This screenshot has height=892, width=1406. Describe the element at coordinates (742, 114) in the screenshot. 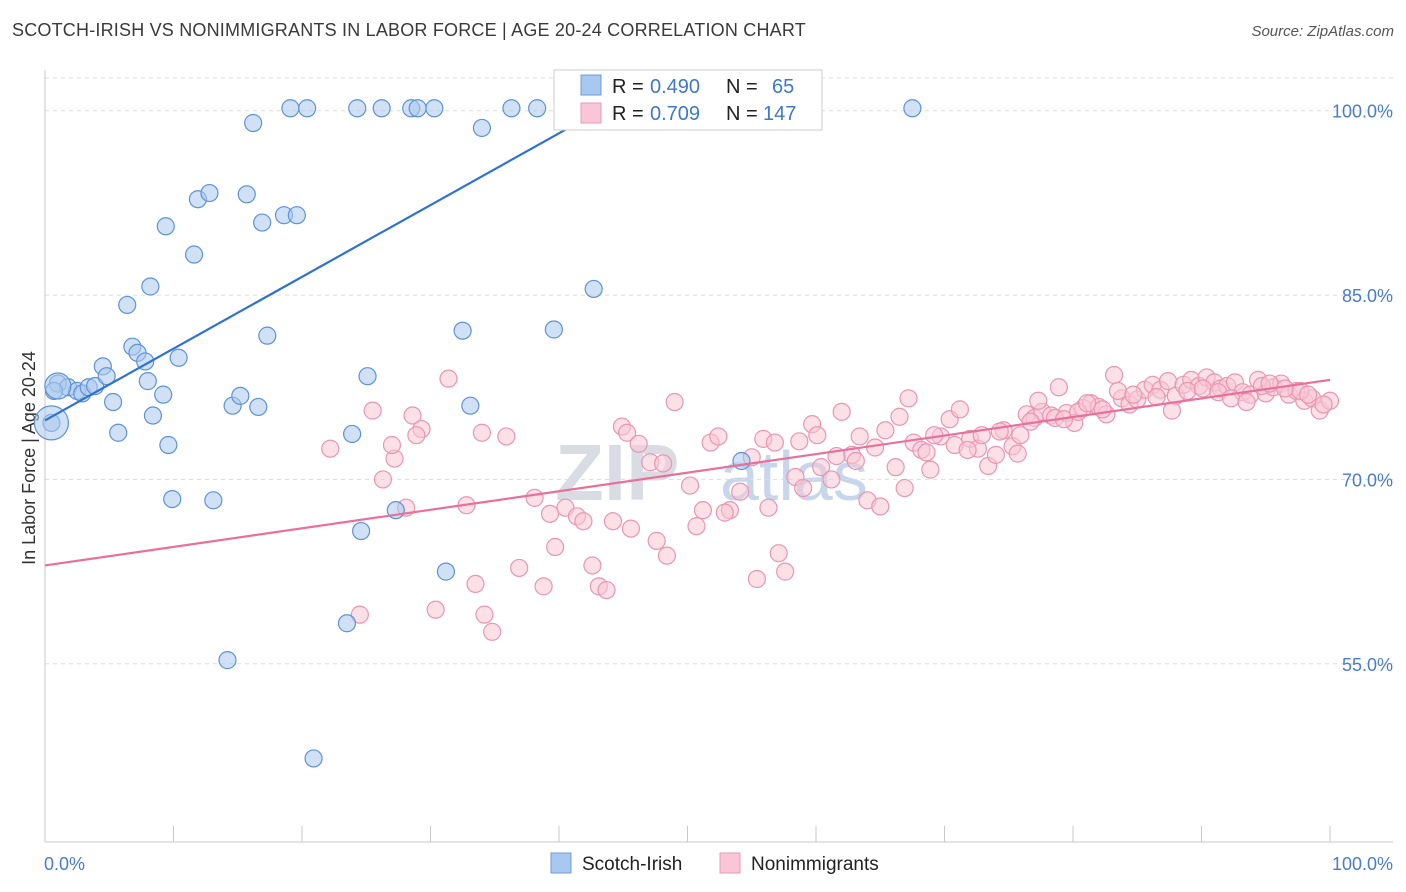

I see `legend-n-label-2: N =` at that location.